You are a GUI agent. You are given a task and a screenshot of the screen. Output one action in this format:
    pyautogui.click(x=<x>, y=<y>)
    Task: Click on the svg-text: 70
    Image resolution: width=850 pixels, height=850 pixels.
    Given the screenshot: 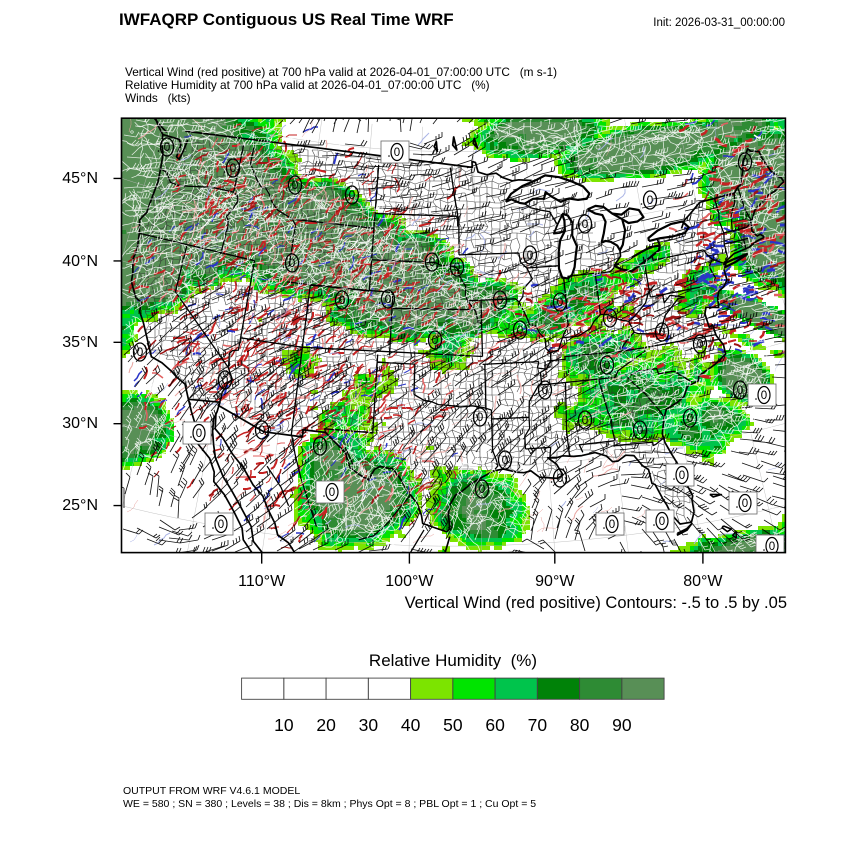 What is the action you would take?
    pyautogui.click(x=538, y=725)
    